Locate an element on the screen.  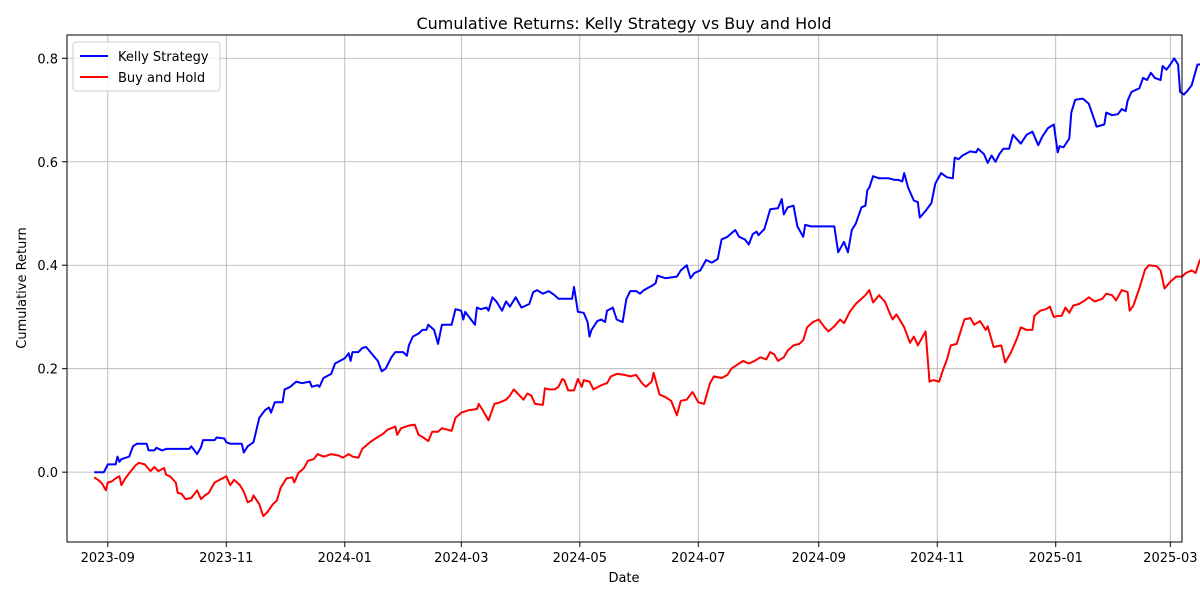
x-tick-label: 2023-11 is located at coordinates (226, 558).